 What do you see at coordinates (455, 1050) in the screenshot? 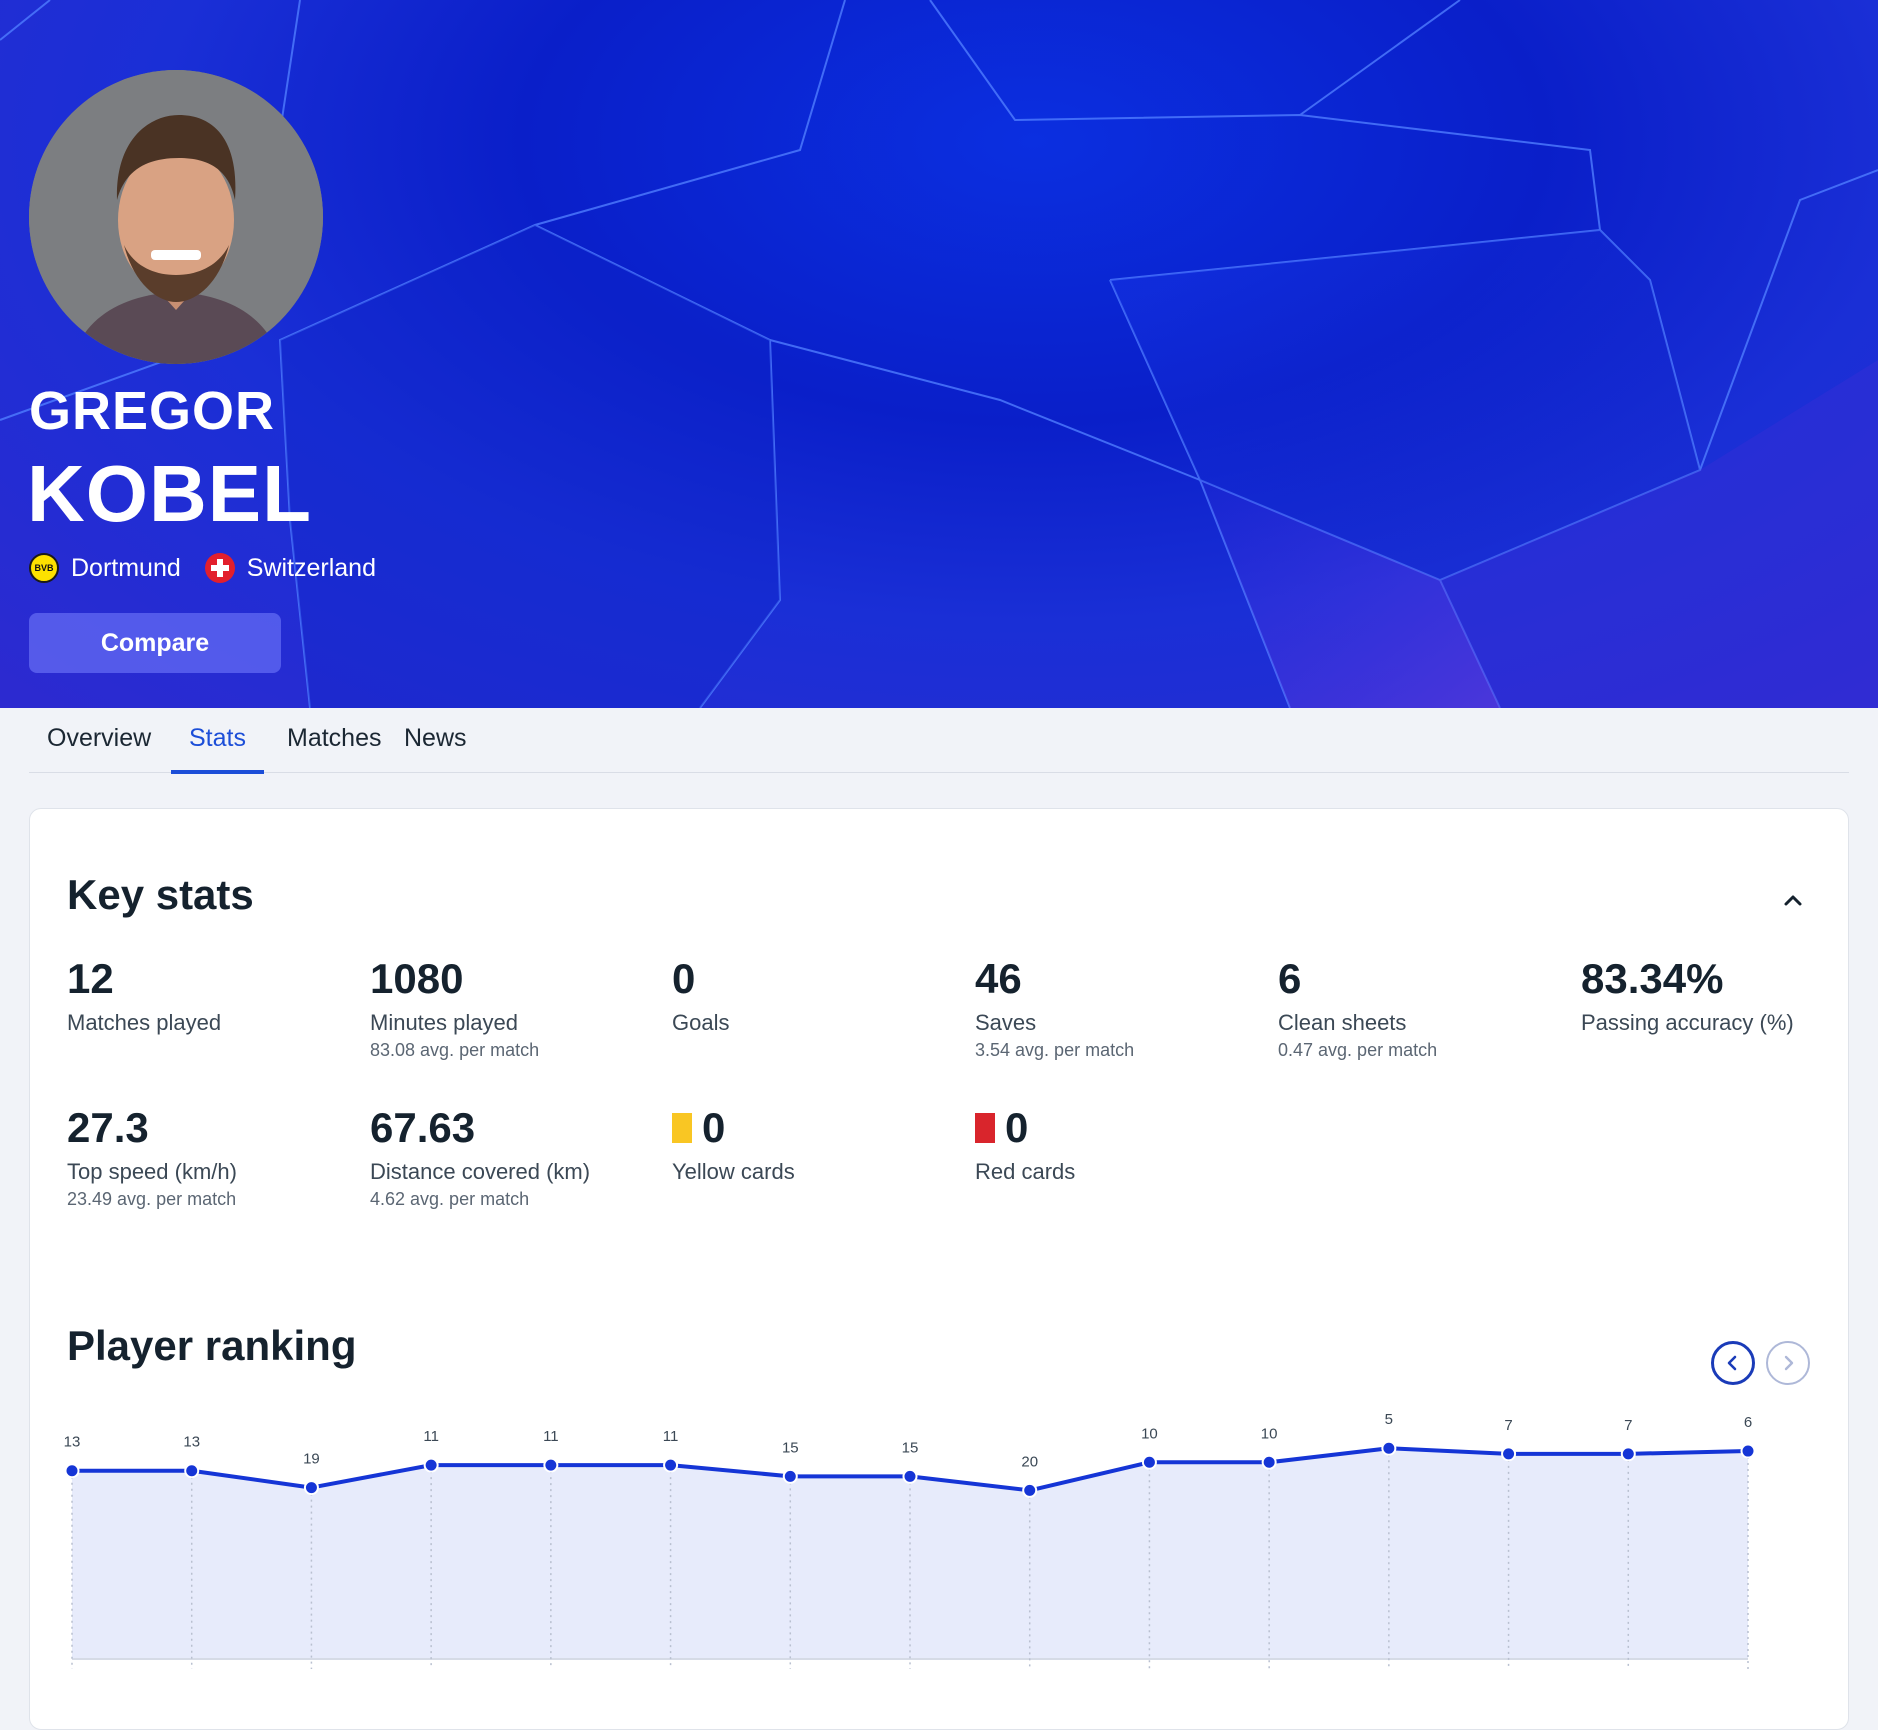
I see `stat-avg: 83.08 avg. per match` at bounding box center [455, 1050].